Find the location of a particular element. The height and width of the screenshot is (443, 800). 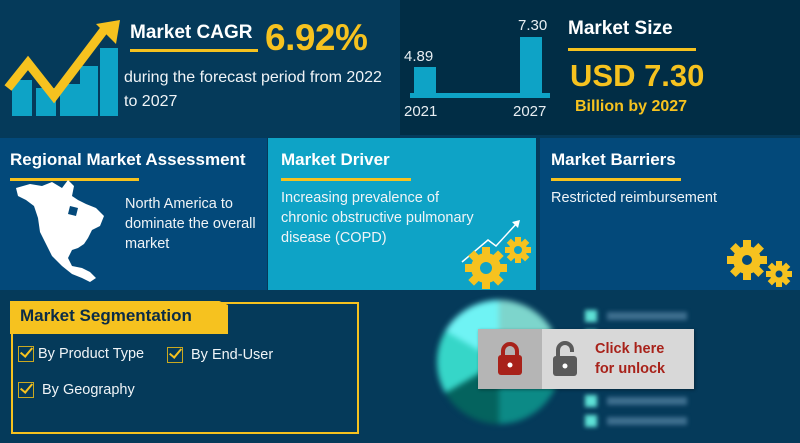

bar-value-2021: 4.89 is located at coordinates (419, 56).